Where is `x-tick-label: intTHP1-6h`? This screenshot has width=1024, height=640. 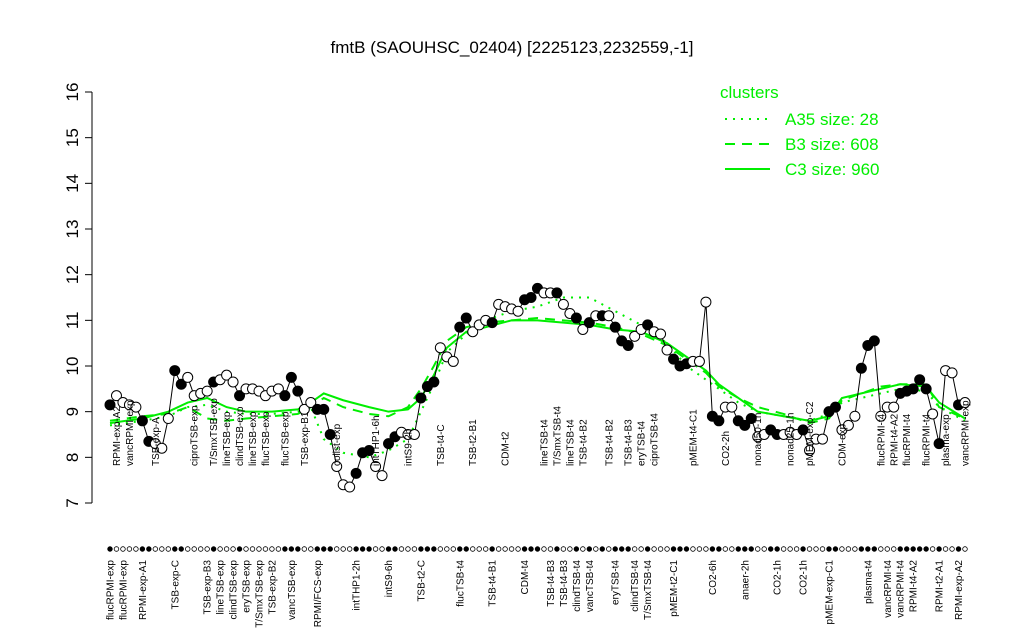
x-tick-label: intTHP1-6h is located at coordinates (376, 440).